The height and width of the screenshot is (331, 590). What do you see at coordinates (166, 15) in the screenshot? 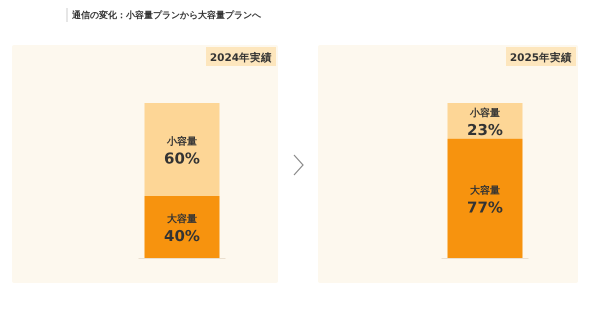
I see `text: 通信の変化：小容量プランから大容量プランへ` at bounding box center [166, 15].